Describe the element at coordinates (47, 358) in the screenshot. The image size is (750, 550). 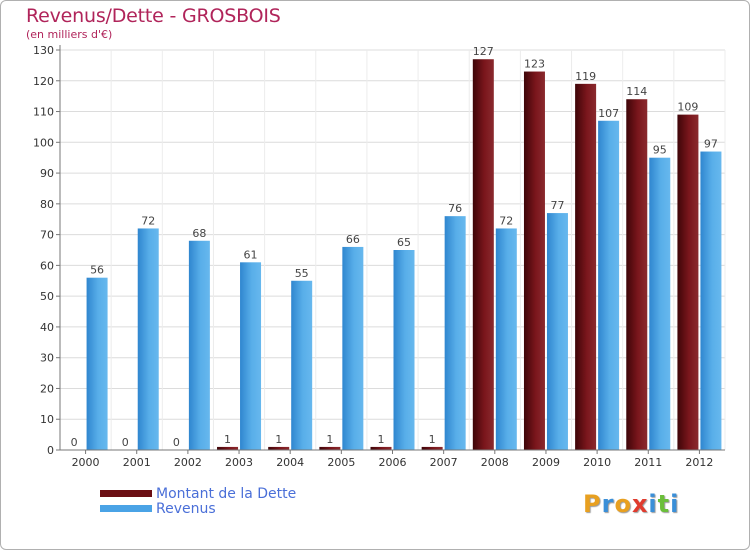
I see `y-tick-label: 30` at that location.